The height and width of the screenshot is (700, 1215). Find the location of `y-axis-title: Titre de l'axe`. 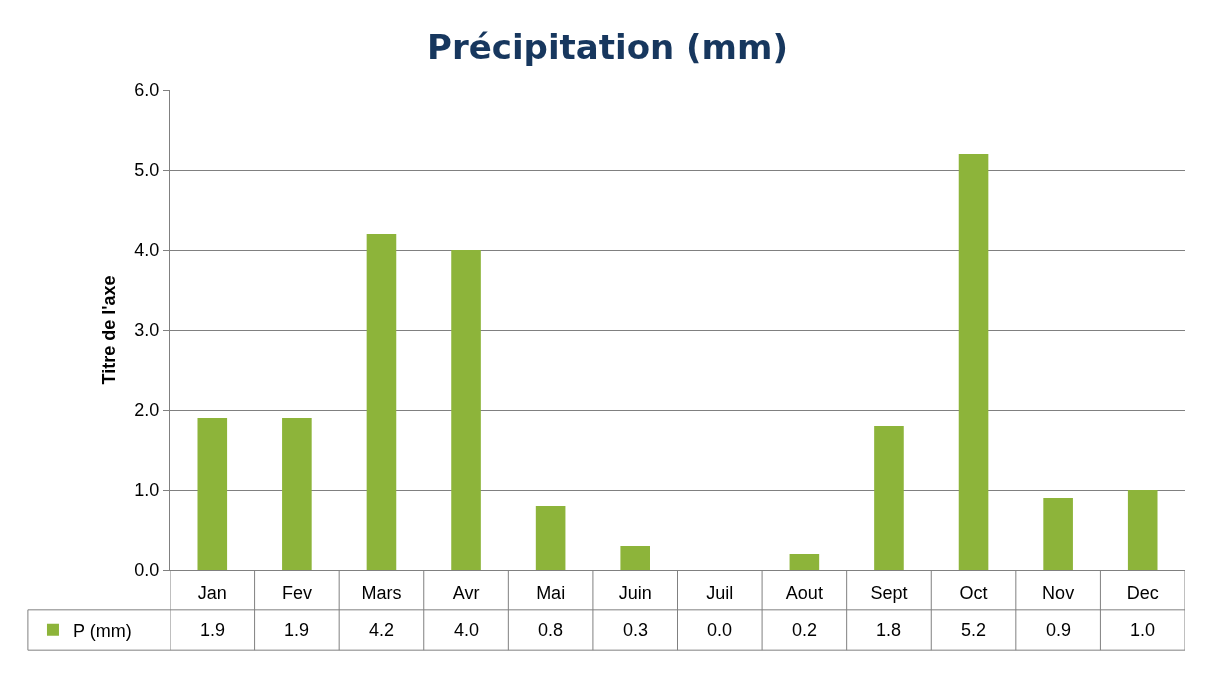

y-axis-title: Titre de l'axe is located at coordinates (108, 330).